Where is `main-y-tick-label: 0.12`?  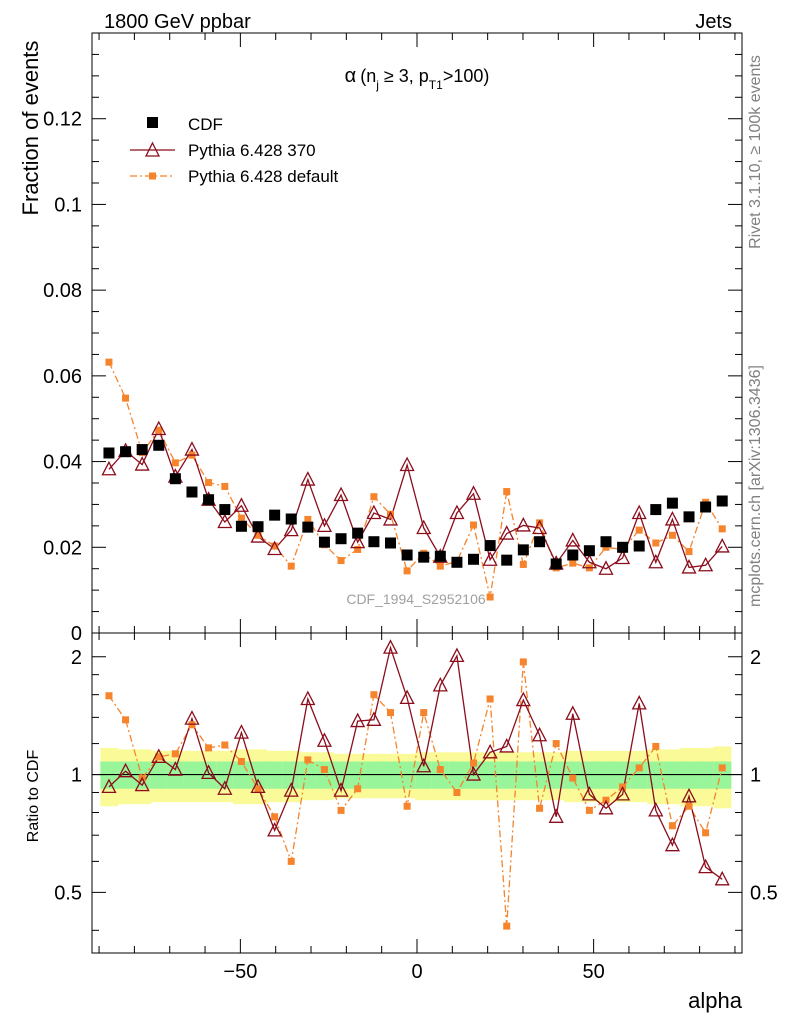 main-y-tick-label: 0.12 is located at coordinates (62, 120).